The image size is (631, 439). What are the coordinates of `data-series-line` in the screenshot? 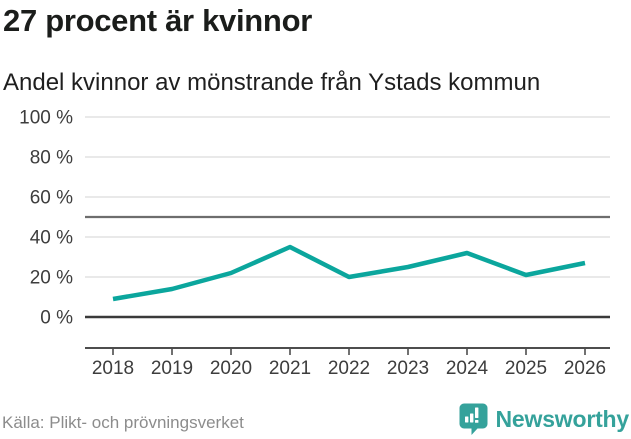 It's located at (349, 273).